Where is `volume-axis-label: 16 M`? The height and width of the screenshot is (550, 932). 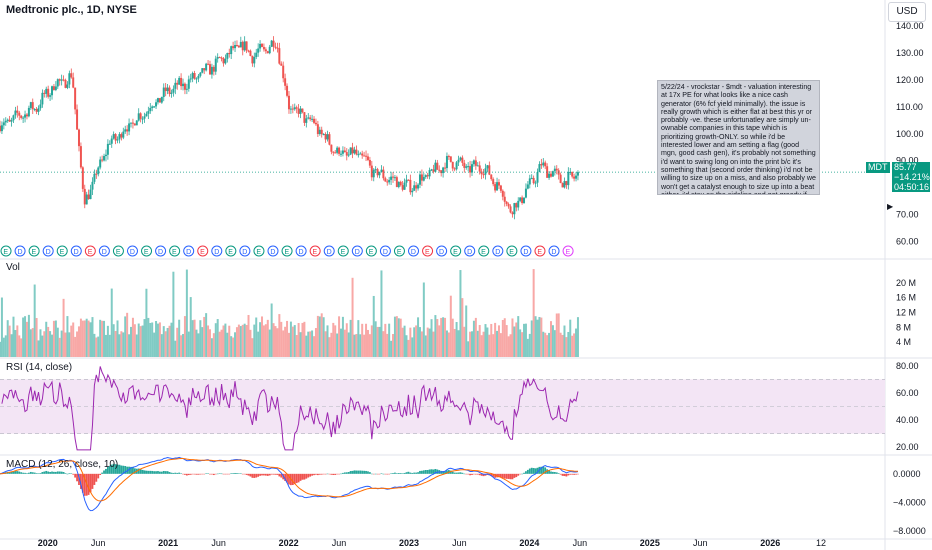 volume-axis-label: 16 M is located at coordinates (906, 298).